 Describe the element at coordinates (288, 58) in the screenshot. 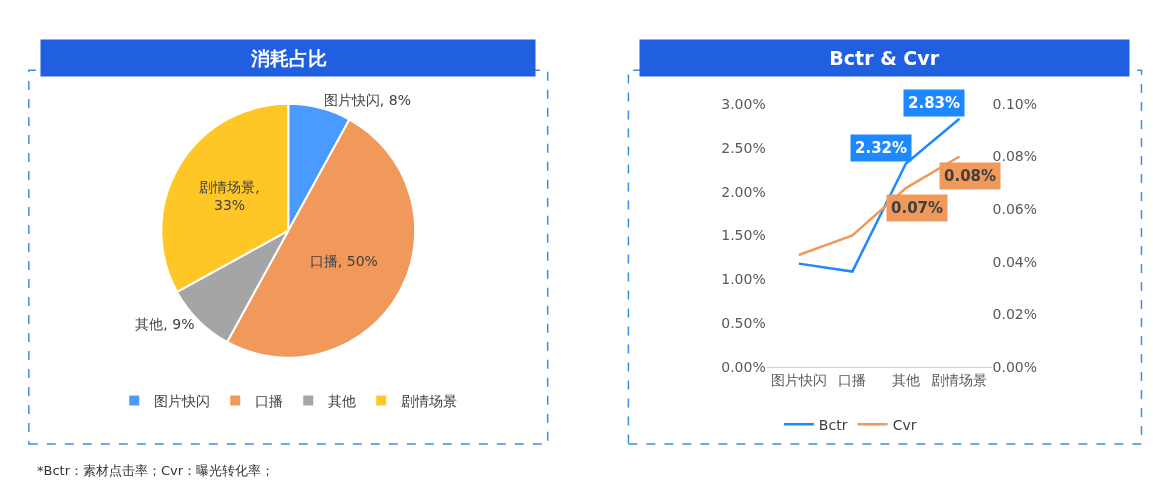

I see `chart-title: 消耗占比` at that location.